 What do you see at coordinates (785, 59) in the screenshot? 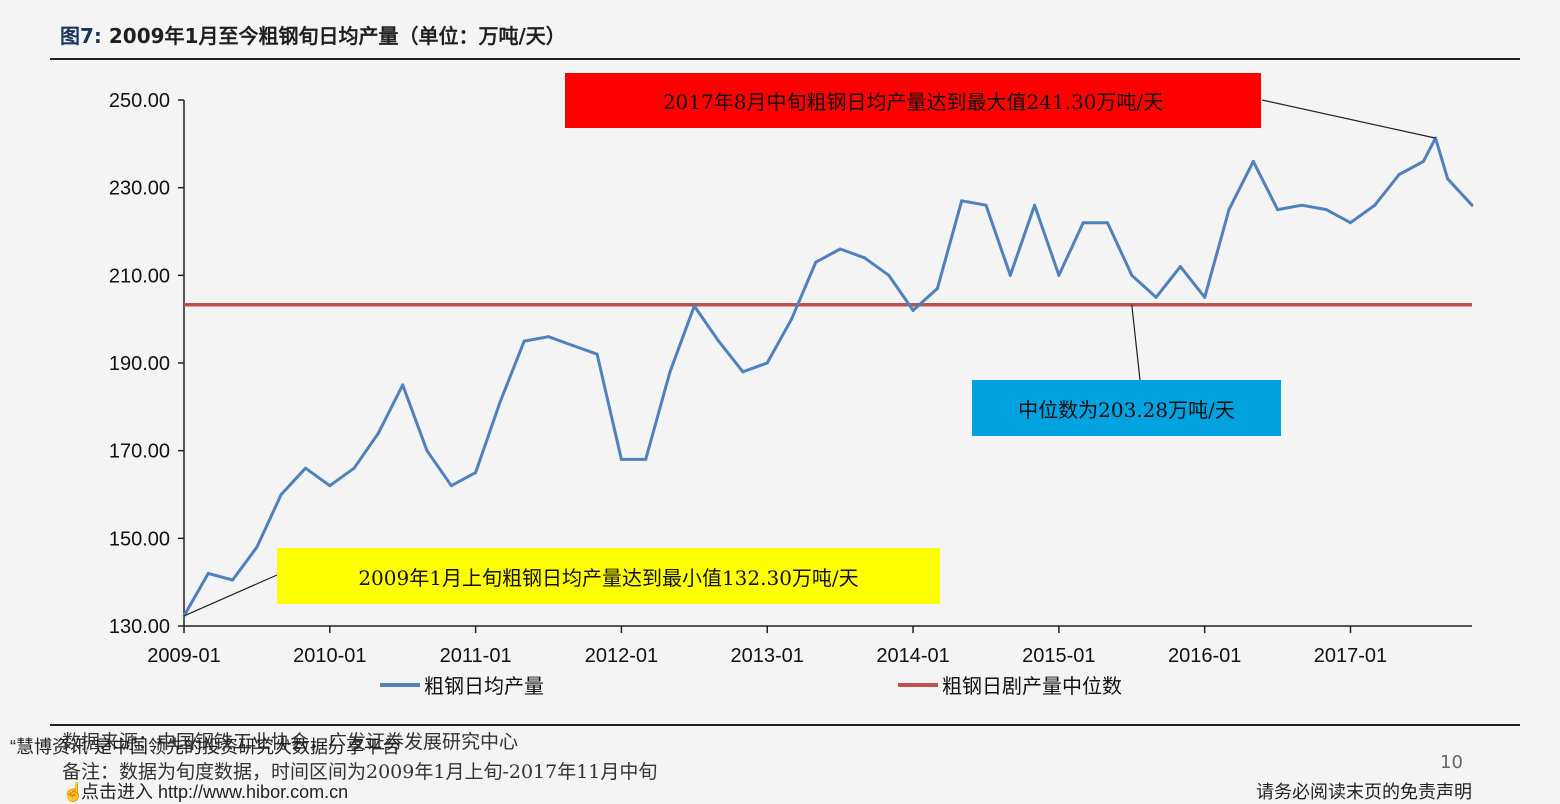
I see `top-rule` at bounding box center [785, 59].